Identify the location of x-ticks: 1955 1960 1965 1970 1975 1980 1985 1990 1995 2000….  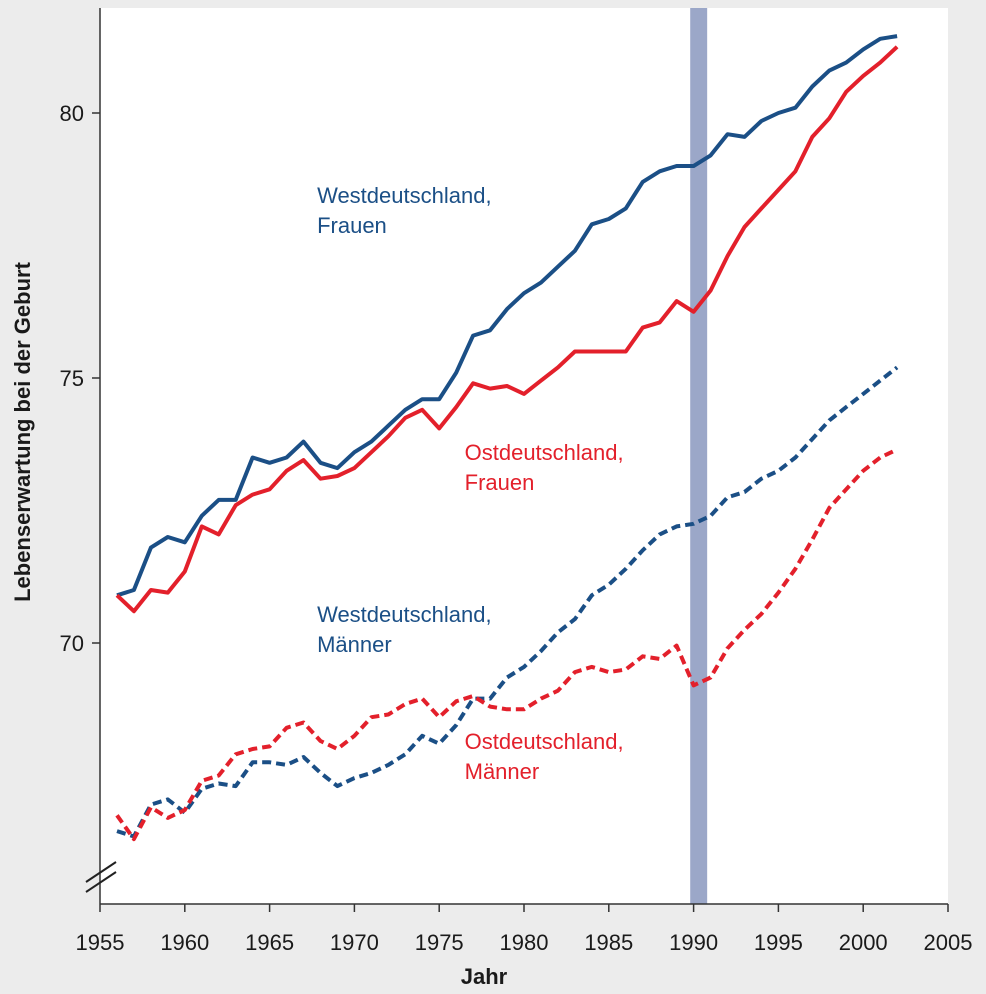
(524, 929).